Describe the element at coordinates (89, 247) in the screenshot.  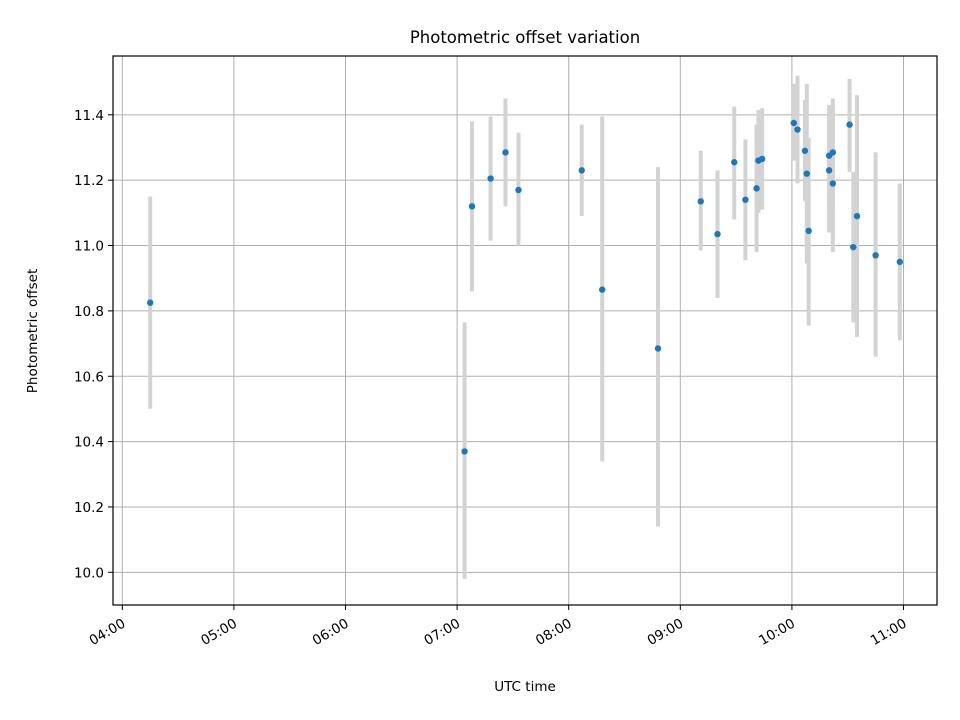
I see `y-tick-label: 11.0` at that location.